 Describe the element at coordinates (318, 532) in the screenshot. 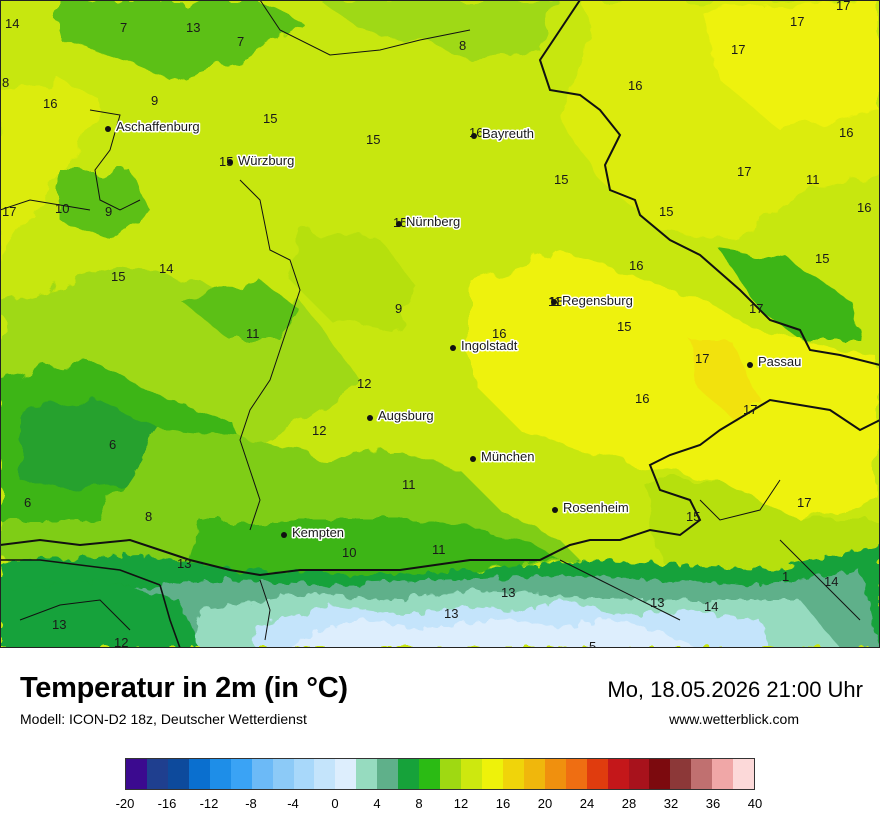

I see `city-label: Kempten` at that location.